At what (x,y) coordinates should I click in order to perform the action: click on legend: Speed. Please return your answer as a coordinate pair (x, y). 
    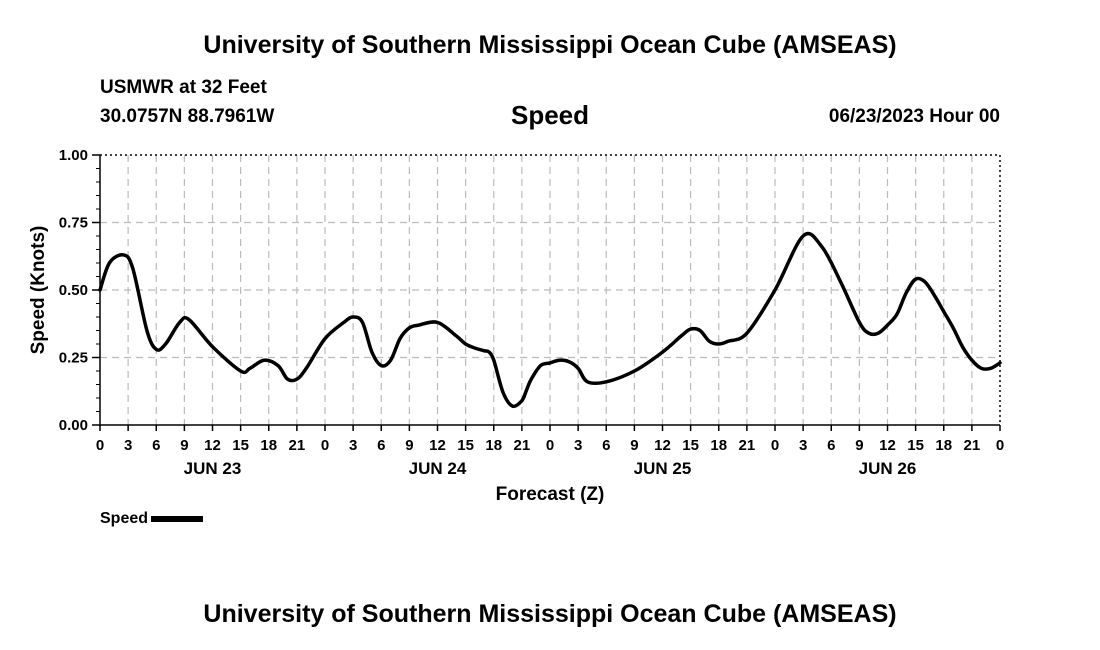
    Looking at the image, I should click on (152, 519).